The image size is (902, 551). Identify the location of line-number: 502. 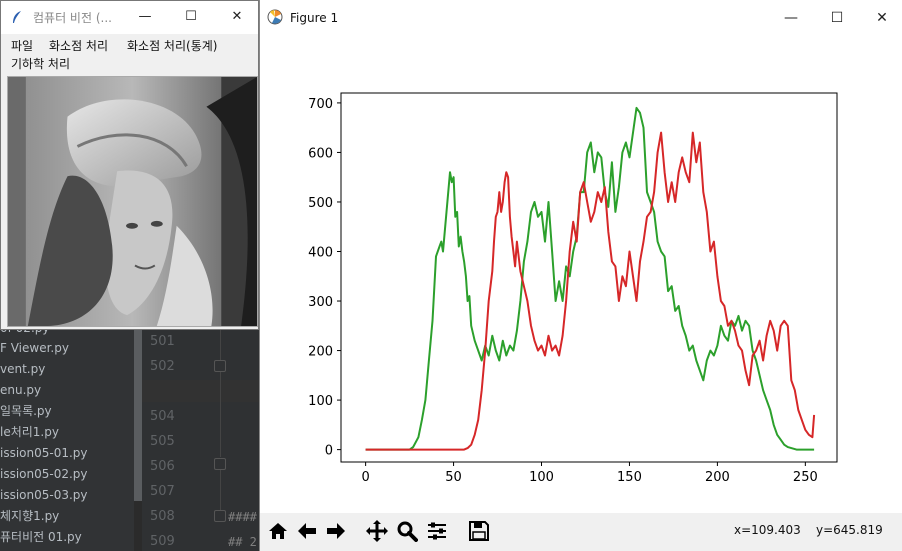
(162, 366).